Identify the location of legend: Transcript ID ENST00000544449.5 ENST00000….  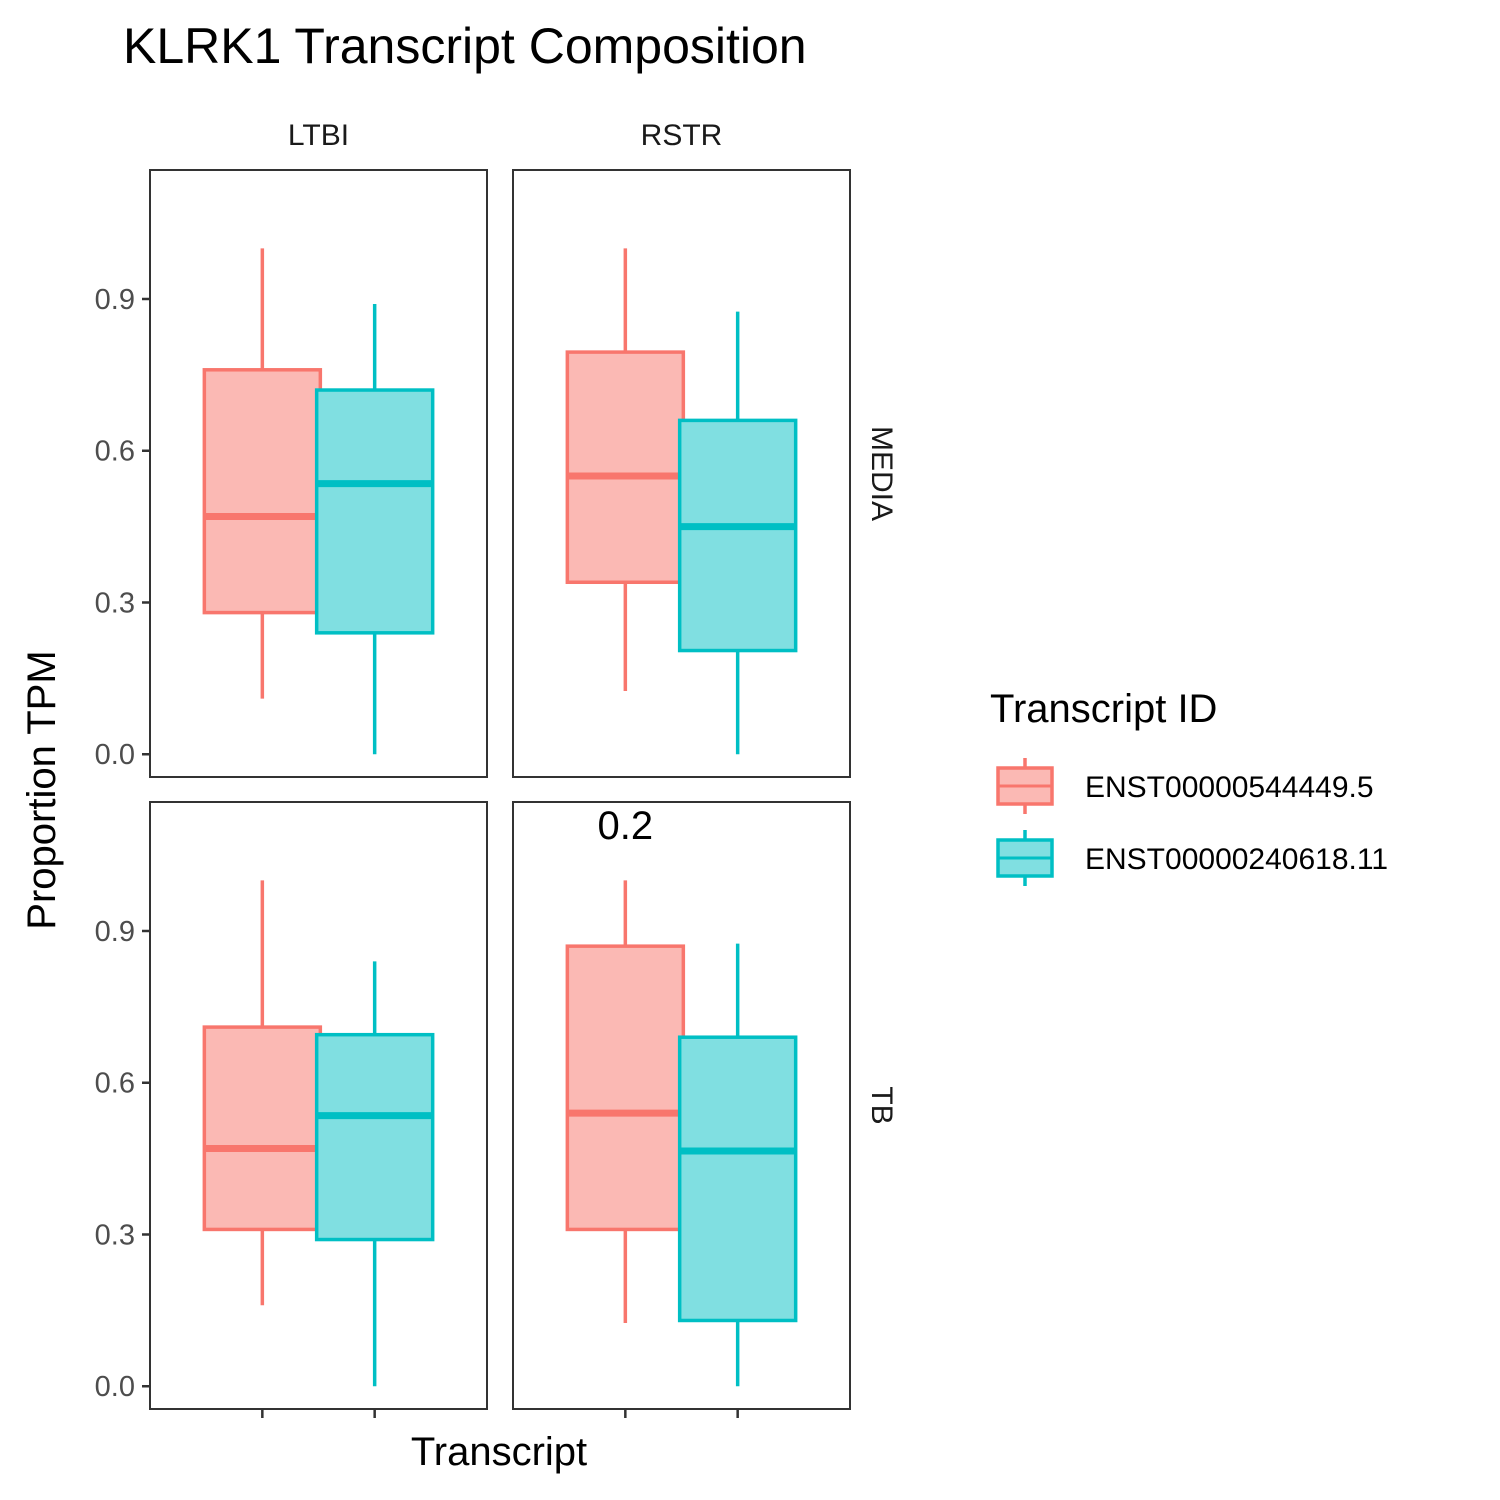
(1189, 786).